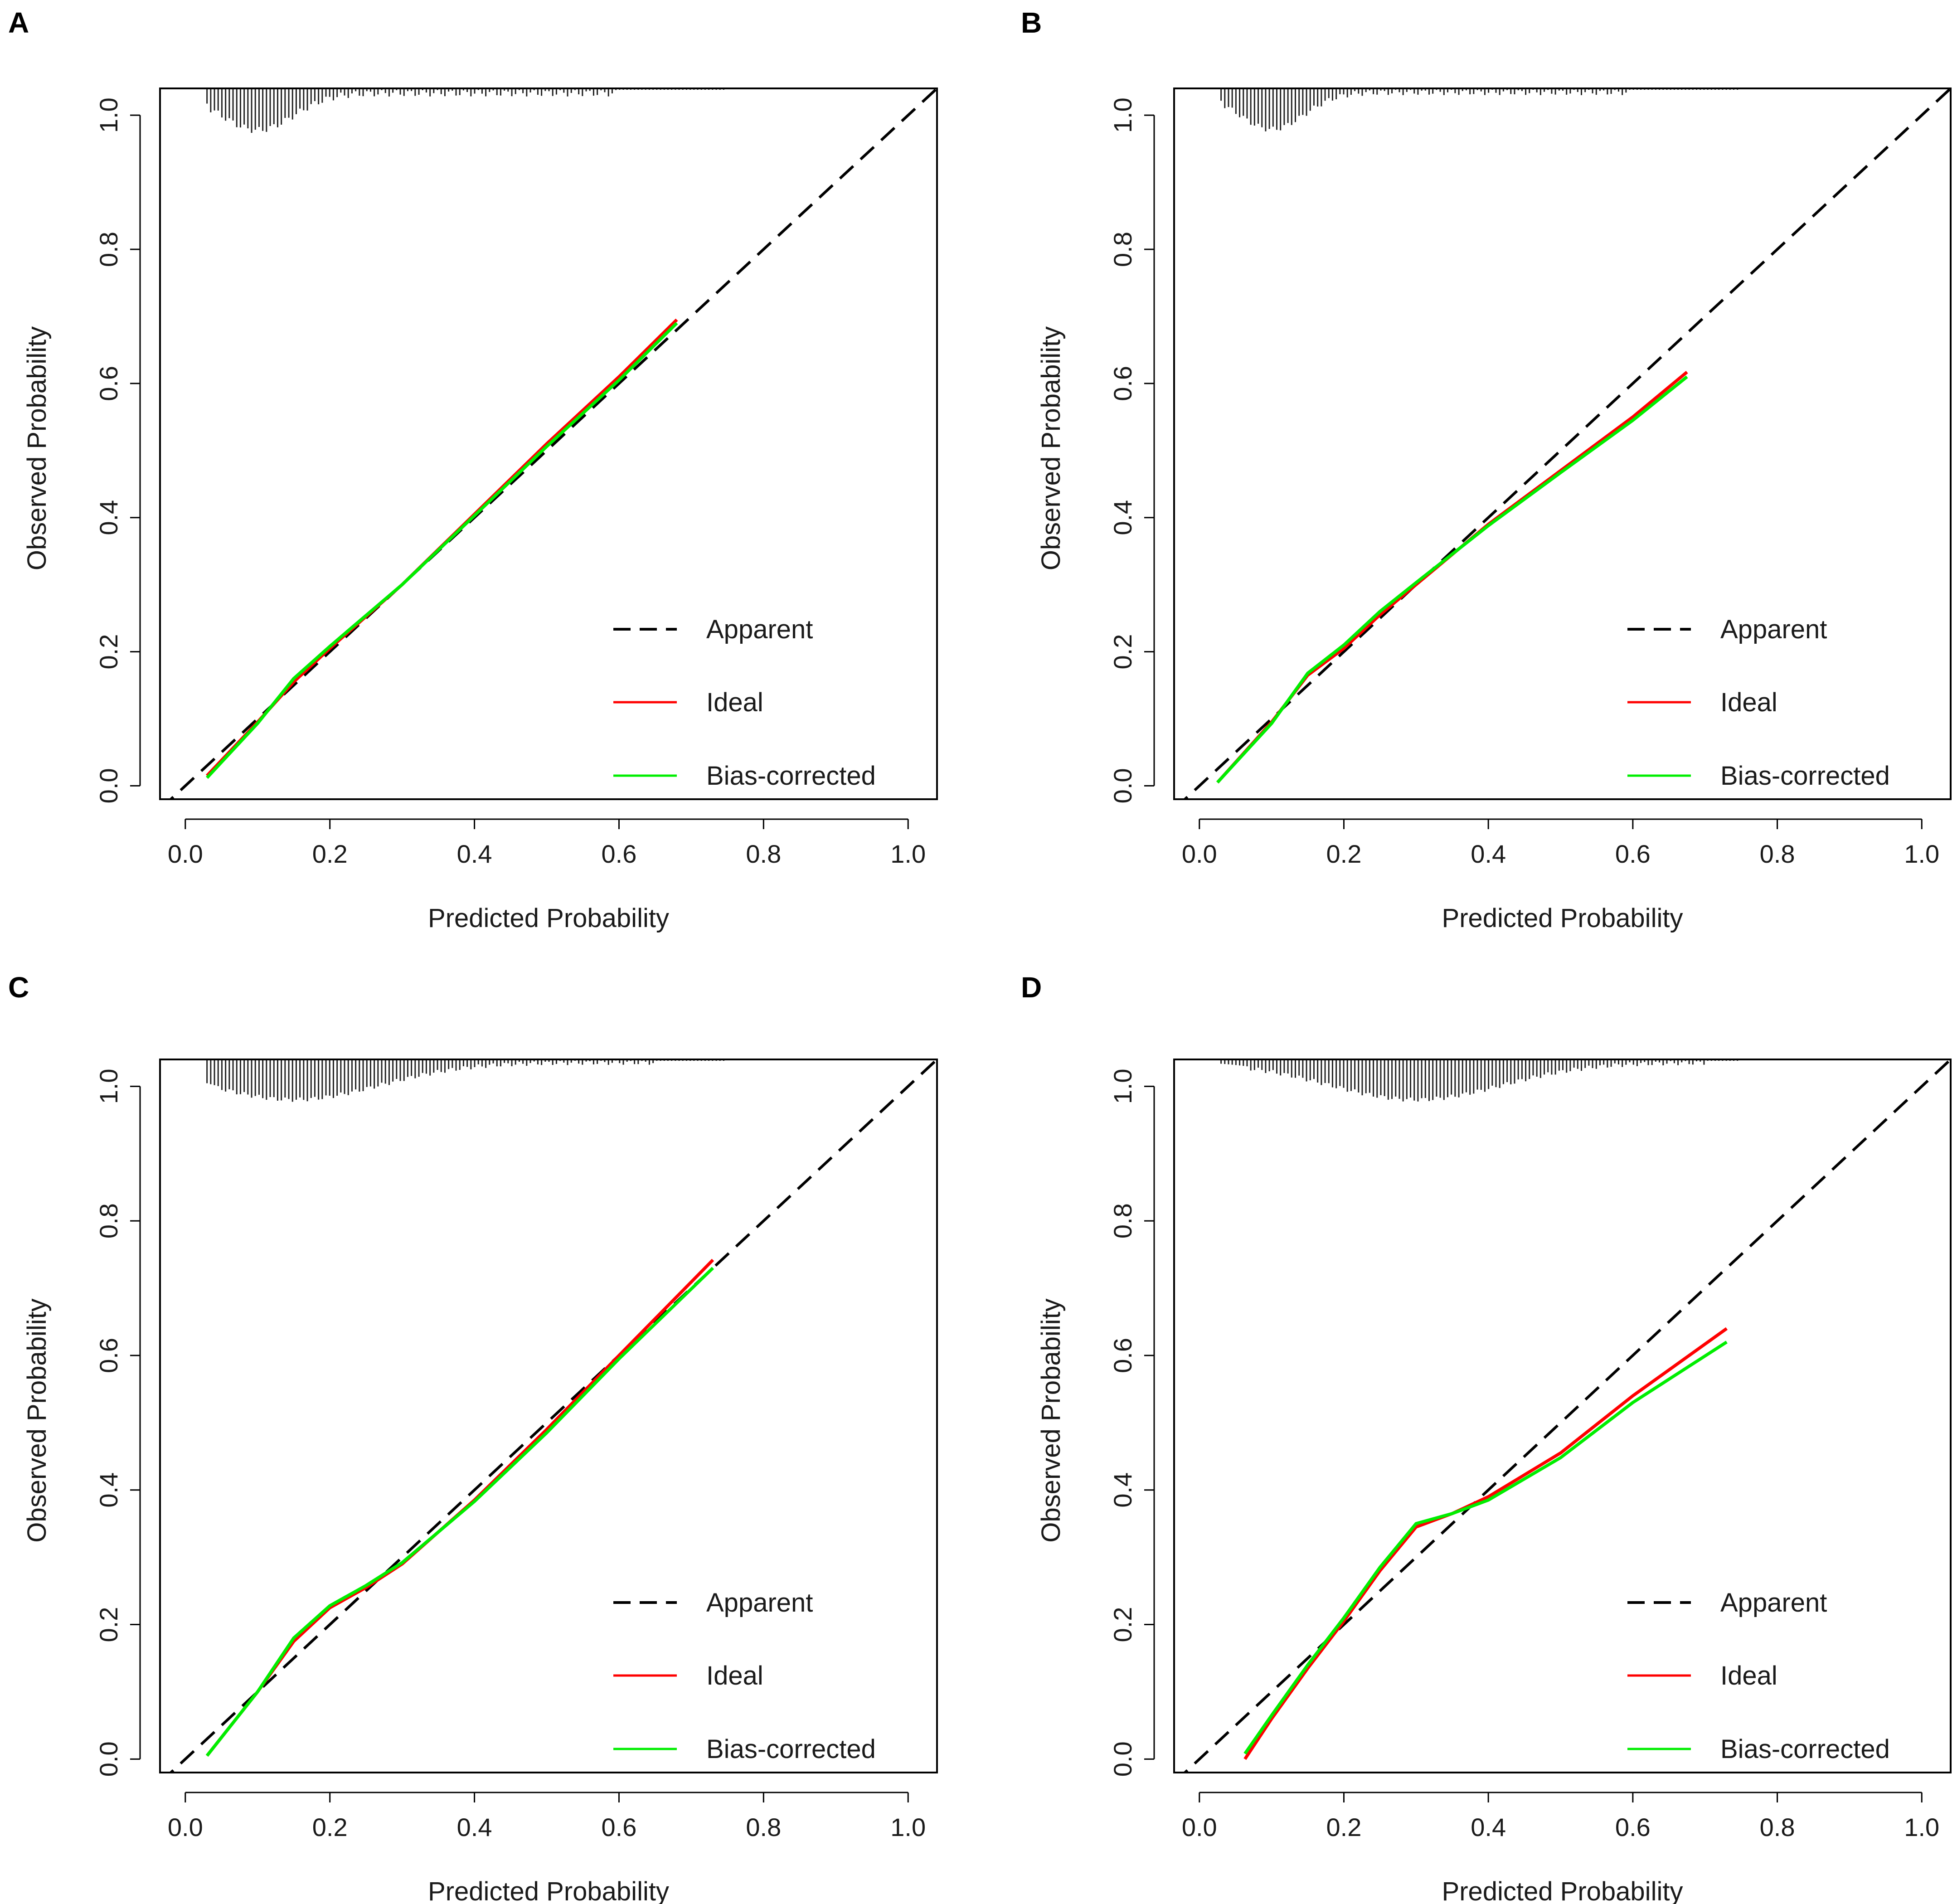  What do you see at coordinates (1031, 22) in the screenshot?
I see `panel-letter: B` at bounding box center [1031, 22].